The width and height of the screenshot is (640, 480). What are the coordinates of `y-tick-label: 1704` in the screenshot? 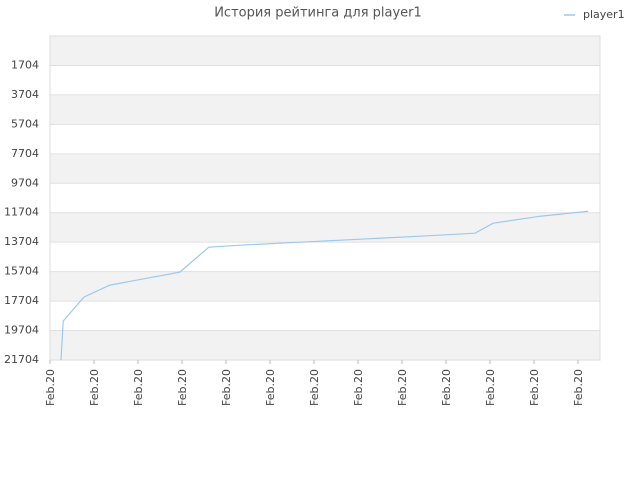 It's located at (25, 64).